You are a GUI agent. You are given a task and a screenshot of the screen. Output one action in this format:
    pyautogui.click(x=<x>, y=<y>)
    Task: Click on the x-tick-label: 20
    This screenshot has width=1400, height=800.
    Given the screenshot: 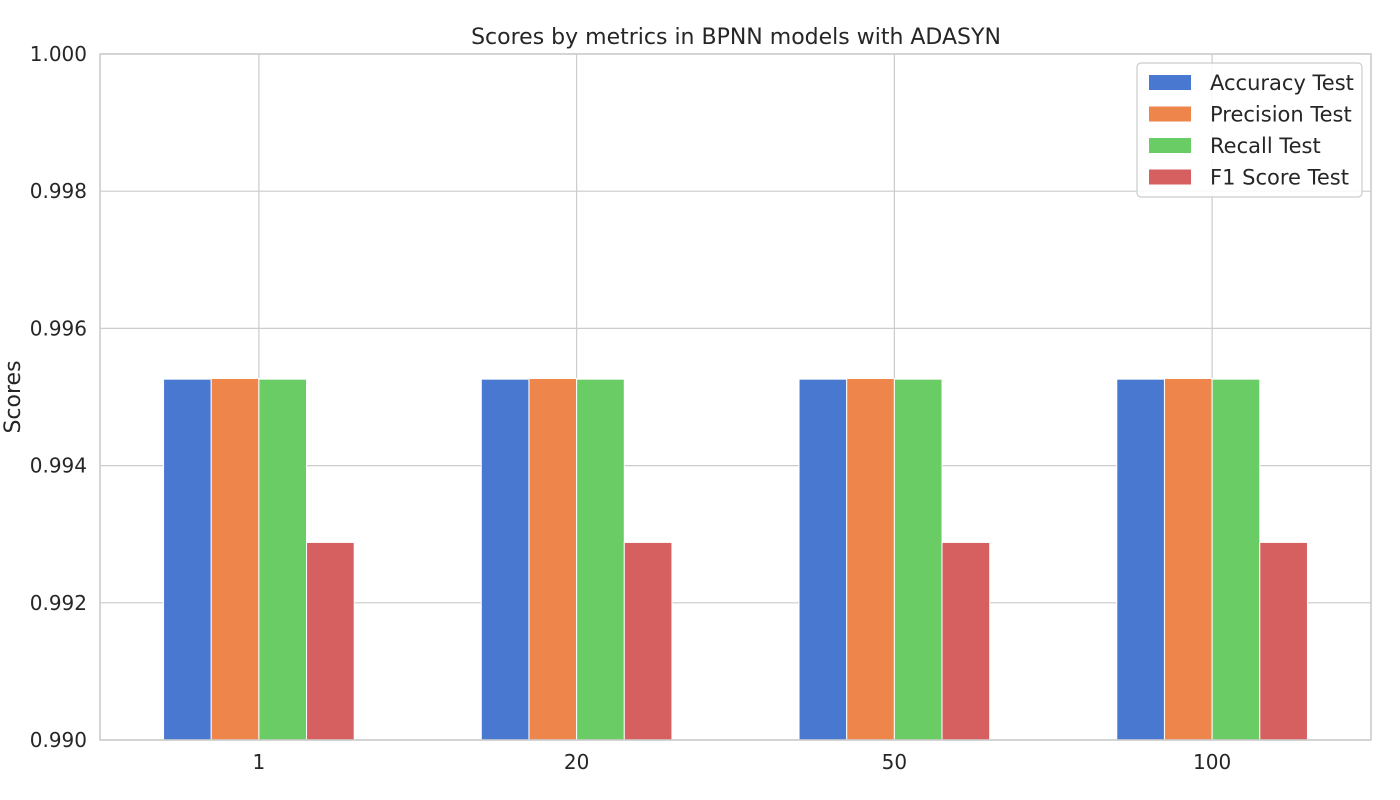 What is the action you would take?
    pyautogui.click(x=576, y=762)
    